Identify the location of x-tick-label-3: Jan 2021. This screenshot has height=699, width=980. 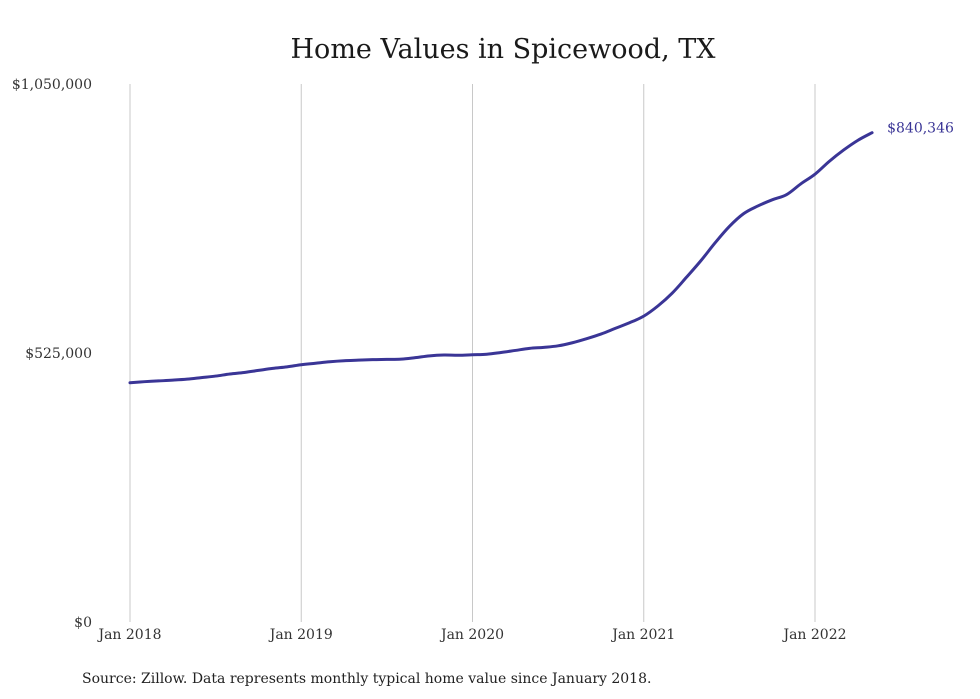
(642, 635).